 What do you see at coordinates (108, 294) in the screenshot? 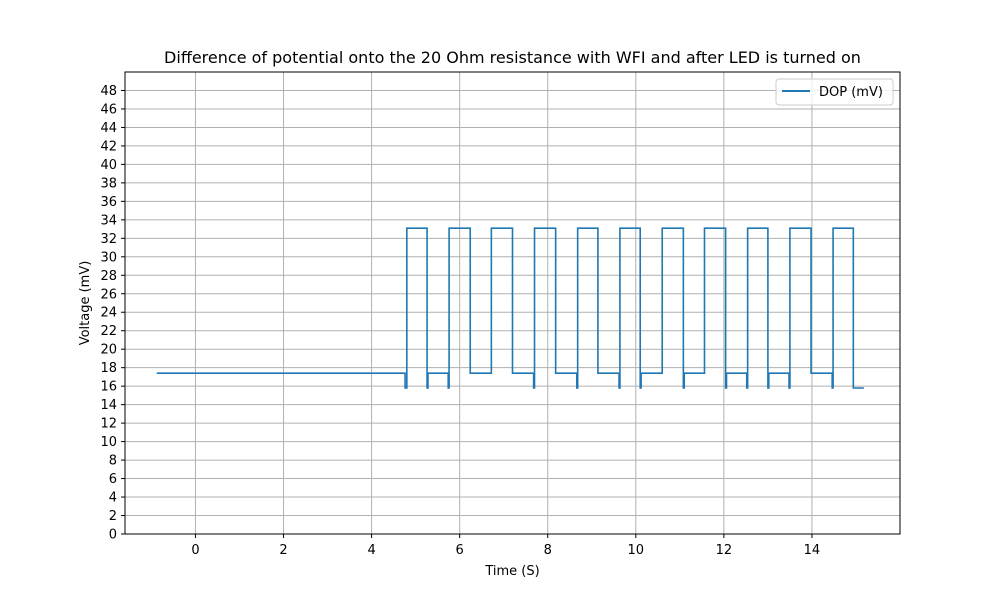
I see `y-tick-label: 26` at bounding box center [108, 294].